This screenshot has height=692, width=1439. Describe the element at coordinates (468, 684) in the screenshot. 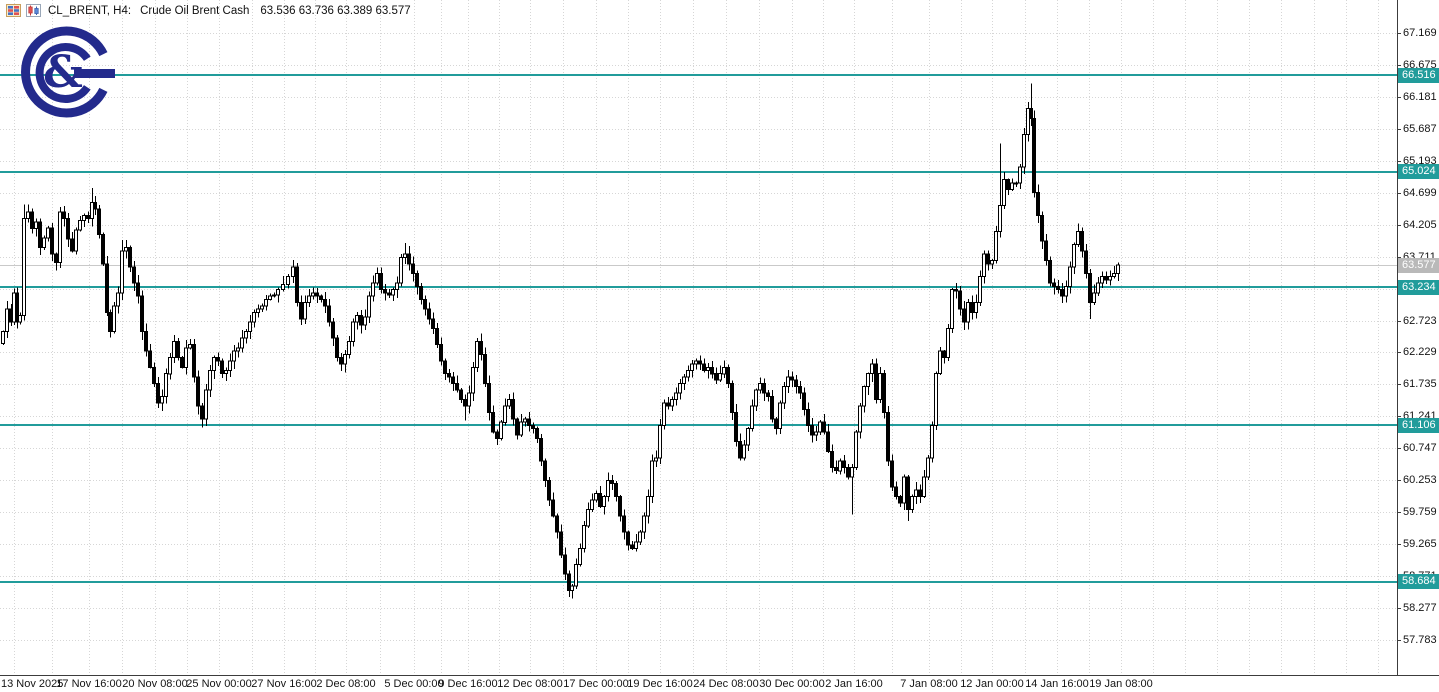

I see `time-tick-label: 9 Dec 16:00` at that location.